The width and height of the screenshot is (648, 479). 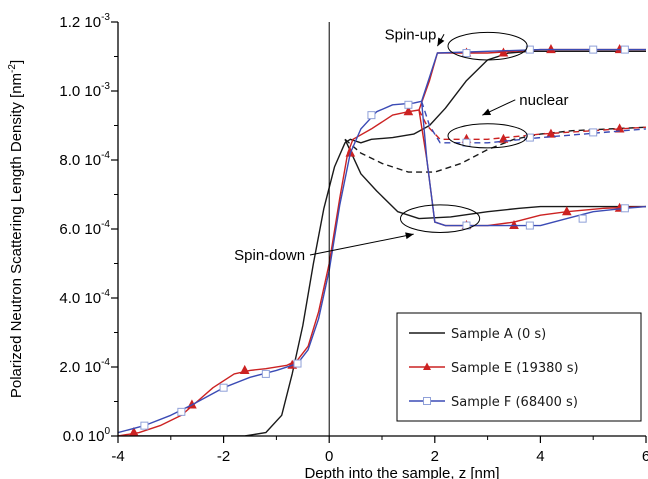 I want to click on x-axis-label: Depth into the sample, z [nm], so click(x=401, y=472).